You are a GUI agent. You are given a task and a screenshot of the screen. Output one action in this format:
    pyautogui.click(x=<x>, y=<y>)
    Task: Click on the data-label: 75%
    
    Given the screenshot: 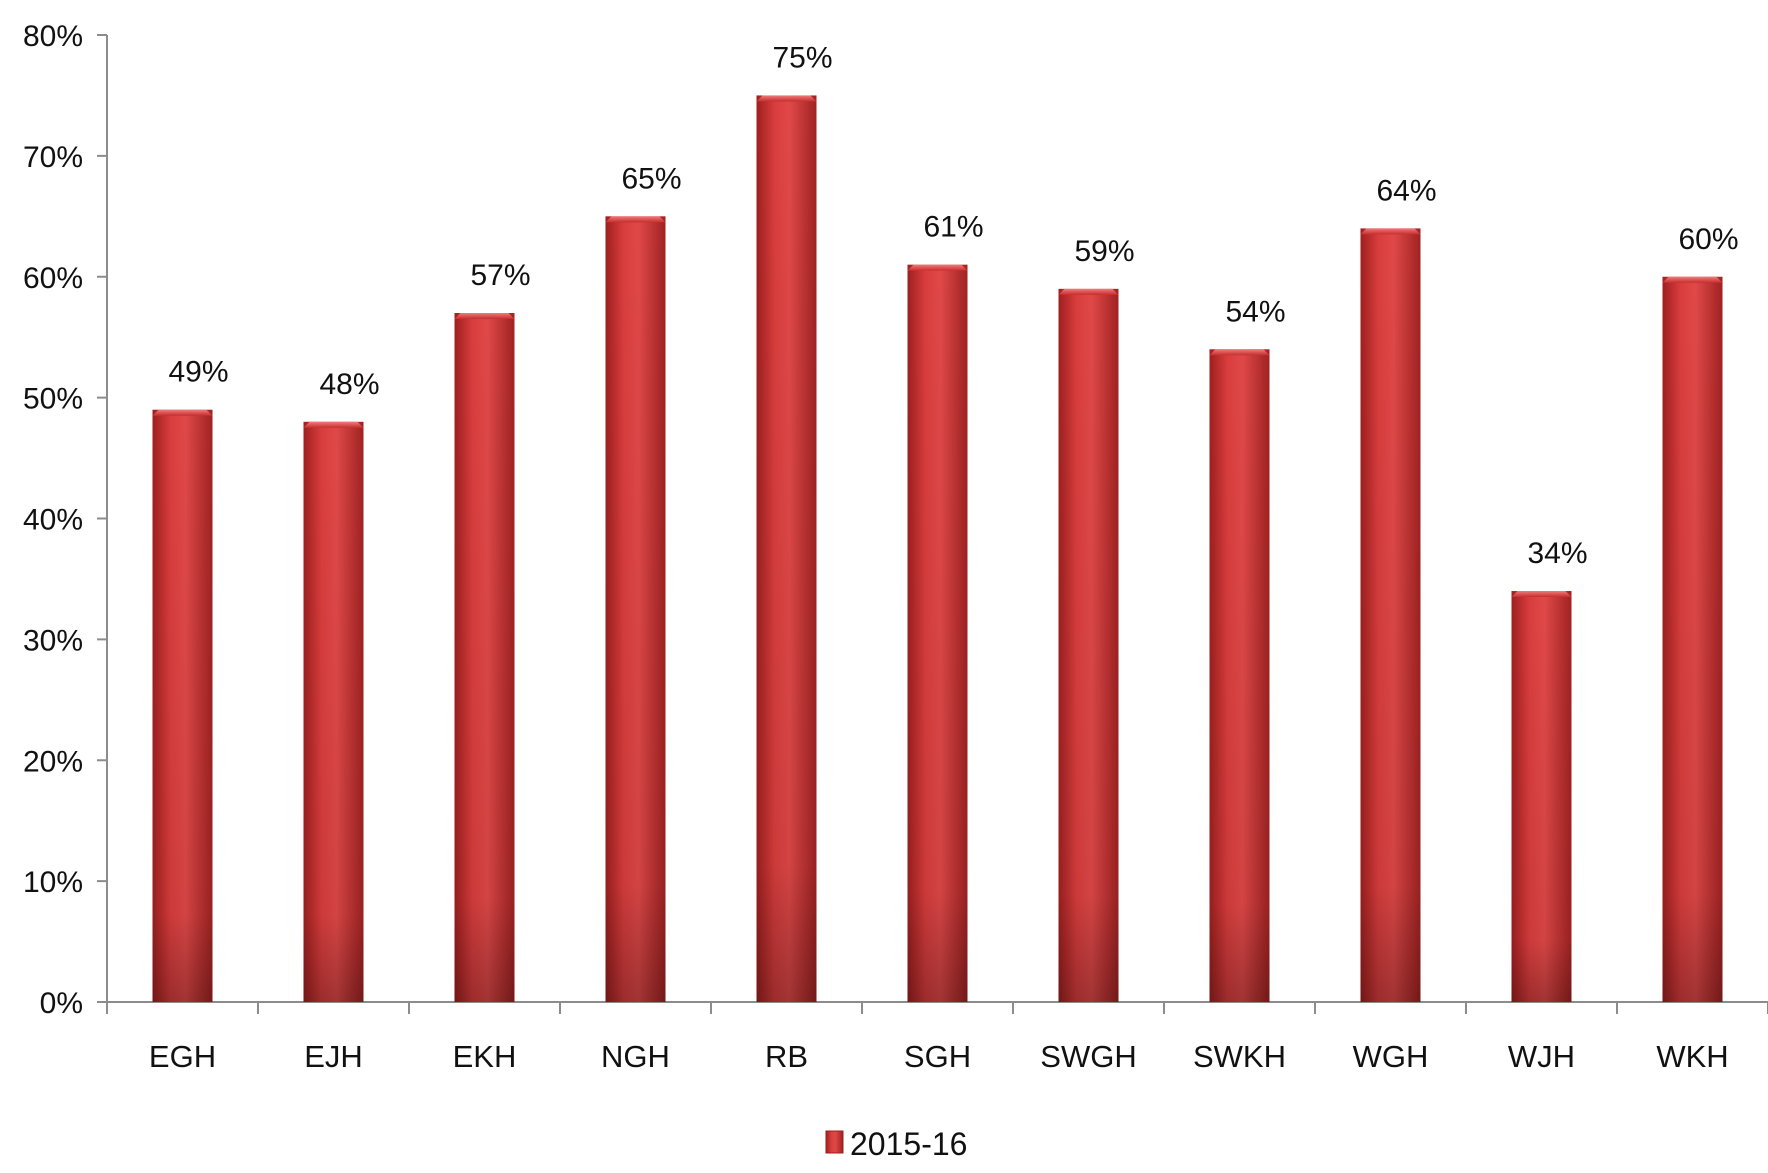 What is the action you would take?
    pyautogui.click(x=802, y=57)
    